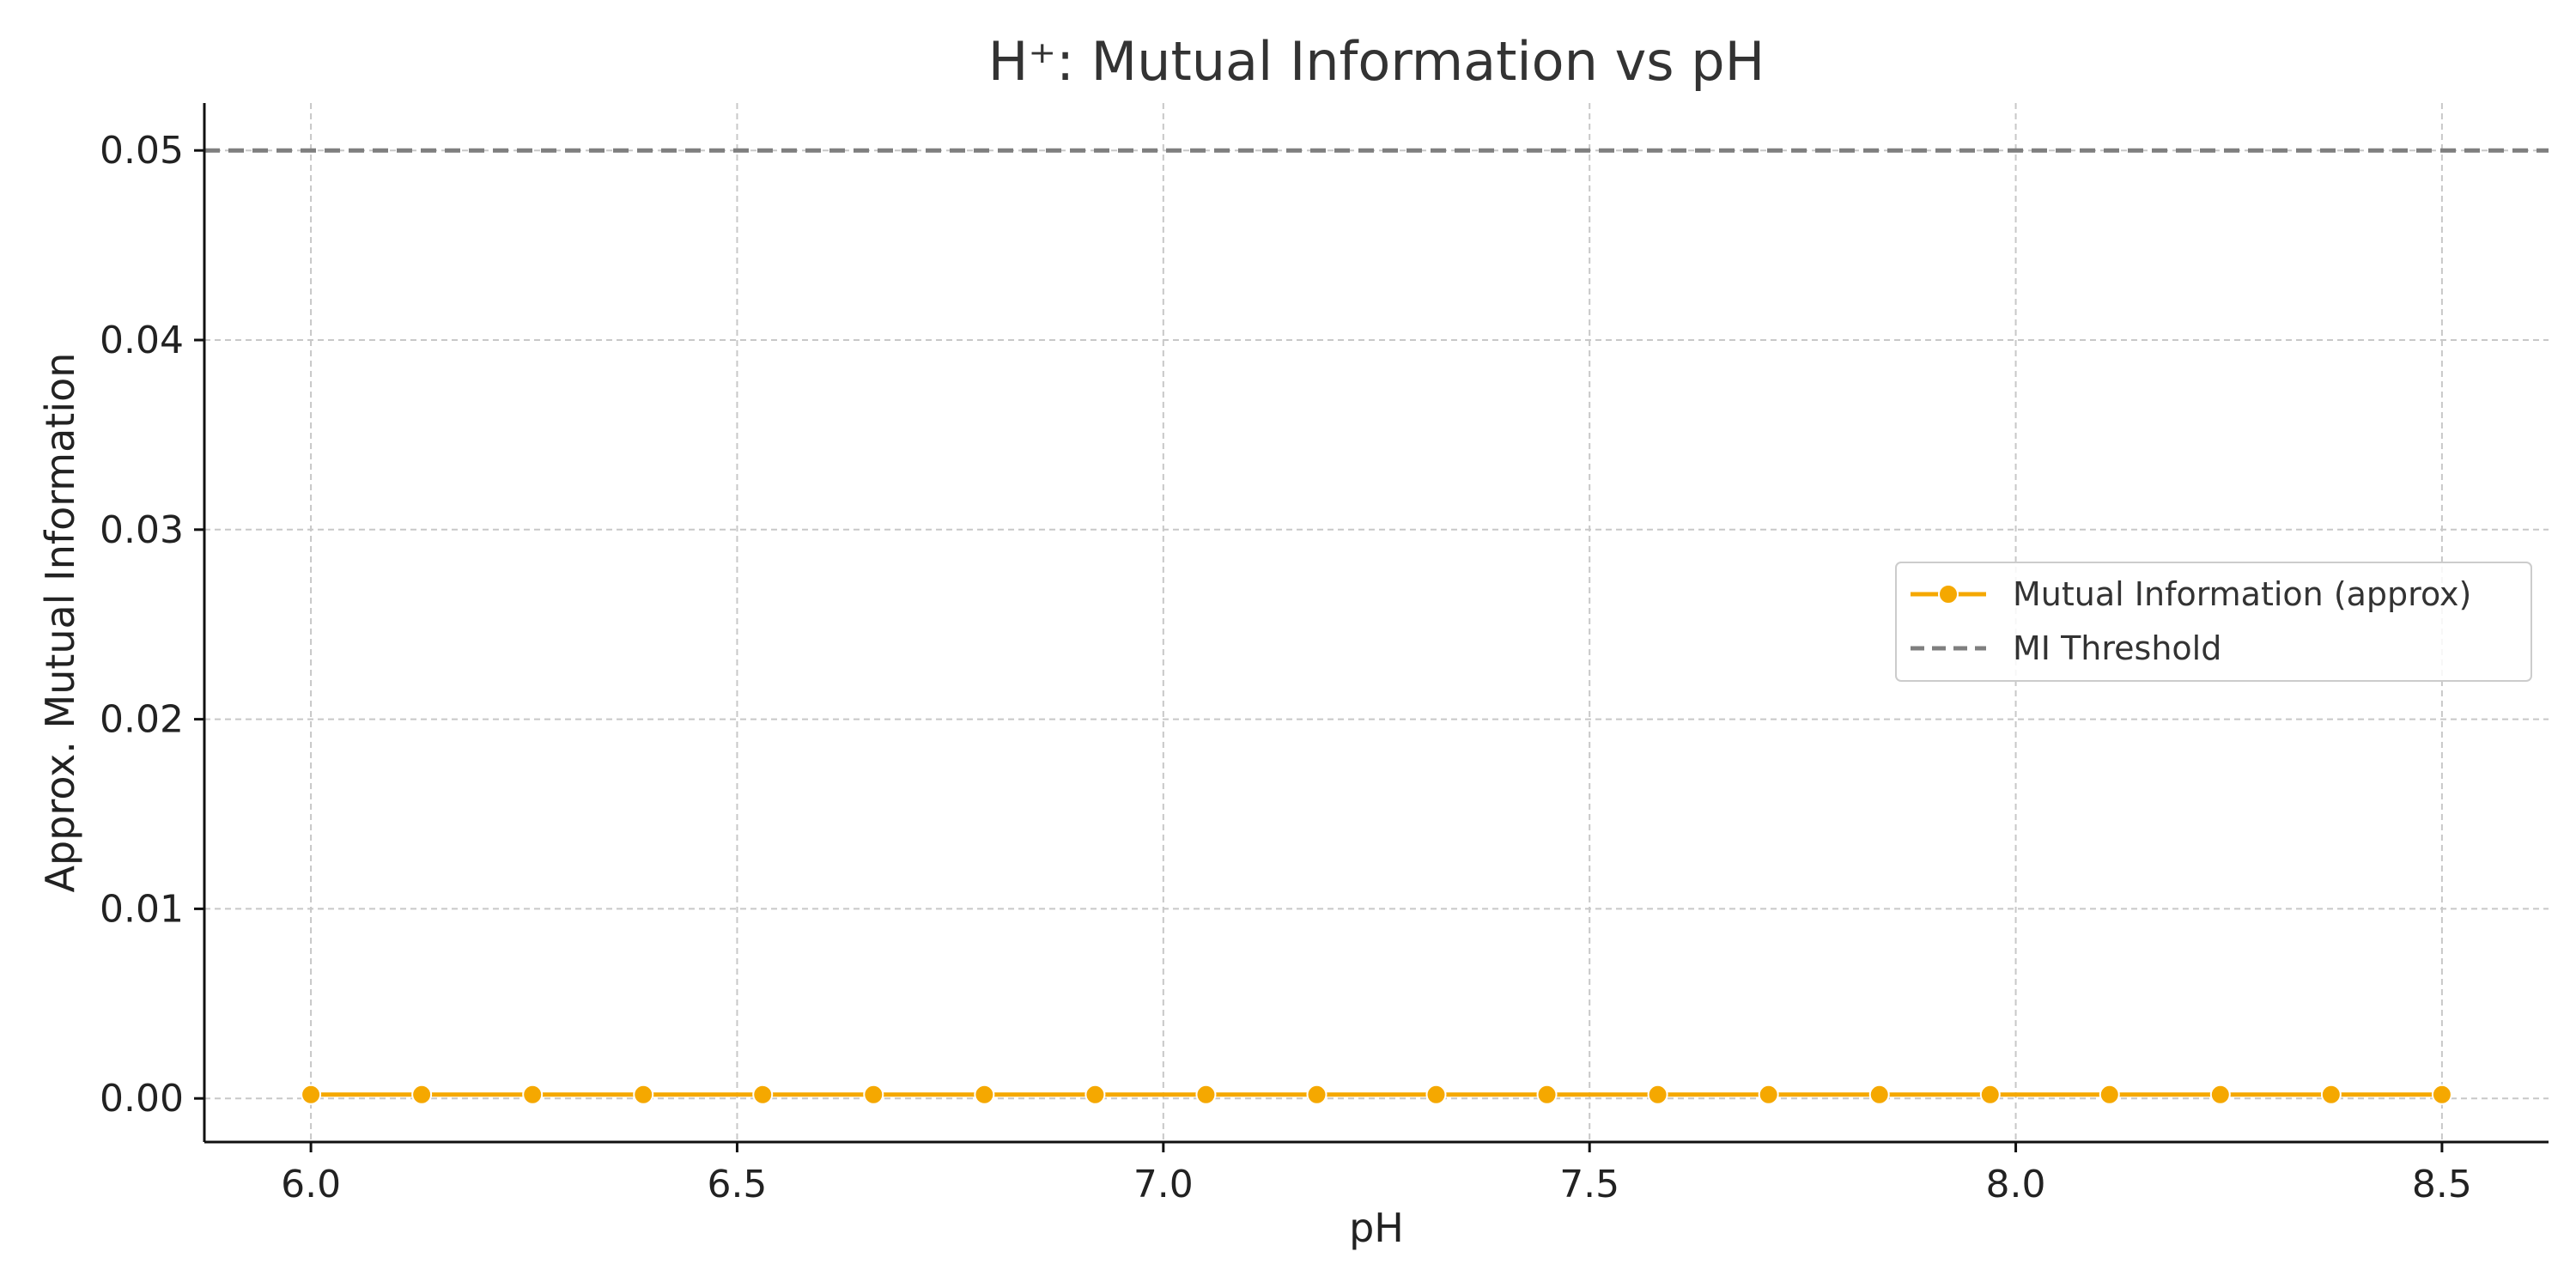 The height and width of the screenshot is (1288, 2576). What do you see at coordinates (142, 151) in the screenshot?
I see `y-tick-label: 0.05` at bounding box center [142, 151].